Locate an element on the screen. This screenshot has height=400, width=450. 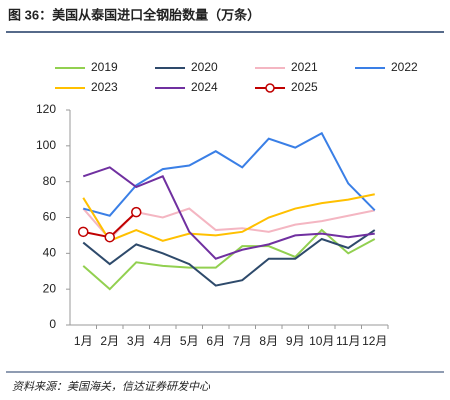
y-tick-label: 20 is located at coordinates (50, 288).